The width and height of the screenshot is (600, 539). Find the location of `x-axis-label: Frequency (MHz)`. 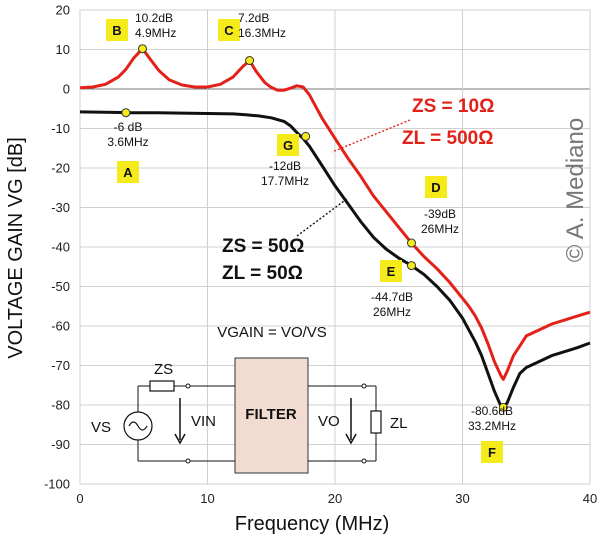

x-axis-label: Frequency (MHz) is located at coordinates (312, 524).